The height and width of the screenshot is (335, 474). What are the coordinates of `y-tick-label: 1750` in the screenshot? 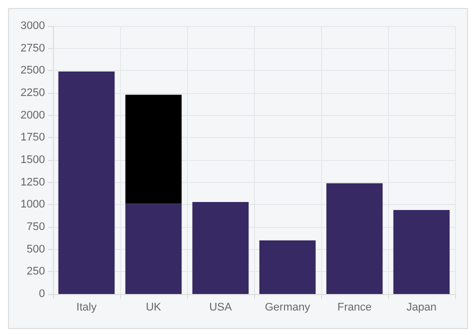 It's located at (32, 138).